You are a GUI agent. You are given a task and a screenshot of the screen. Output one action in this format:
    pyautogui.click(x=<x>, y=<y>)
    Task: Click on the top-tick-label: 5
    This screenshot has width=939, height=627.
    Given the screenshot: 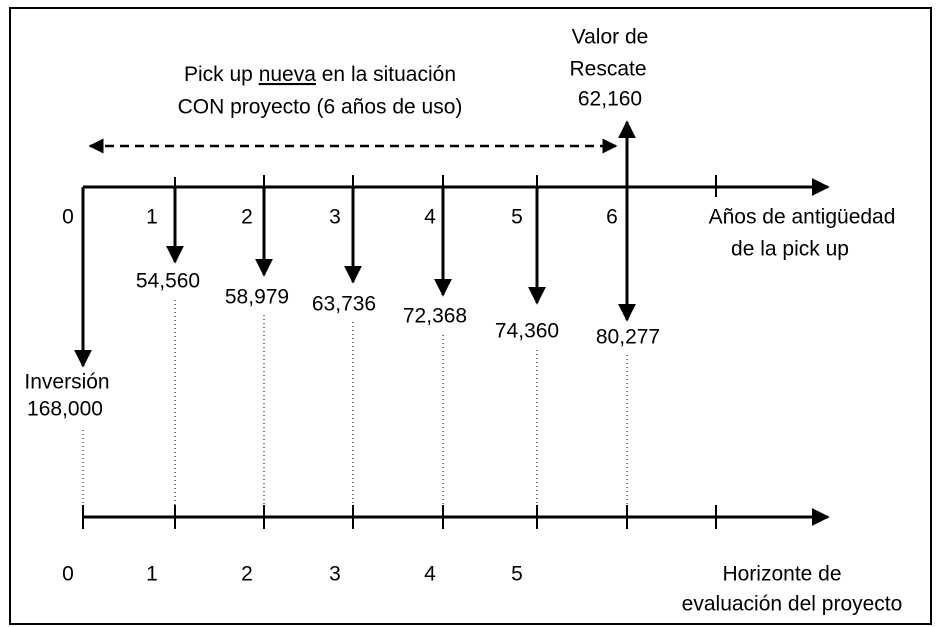 What is the action you would take?
    pyautogui.click(x=517, y=217)
    